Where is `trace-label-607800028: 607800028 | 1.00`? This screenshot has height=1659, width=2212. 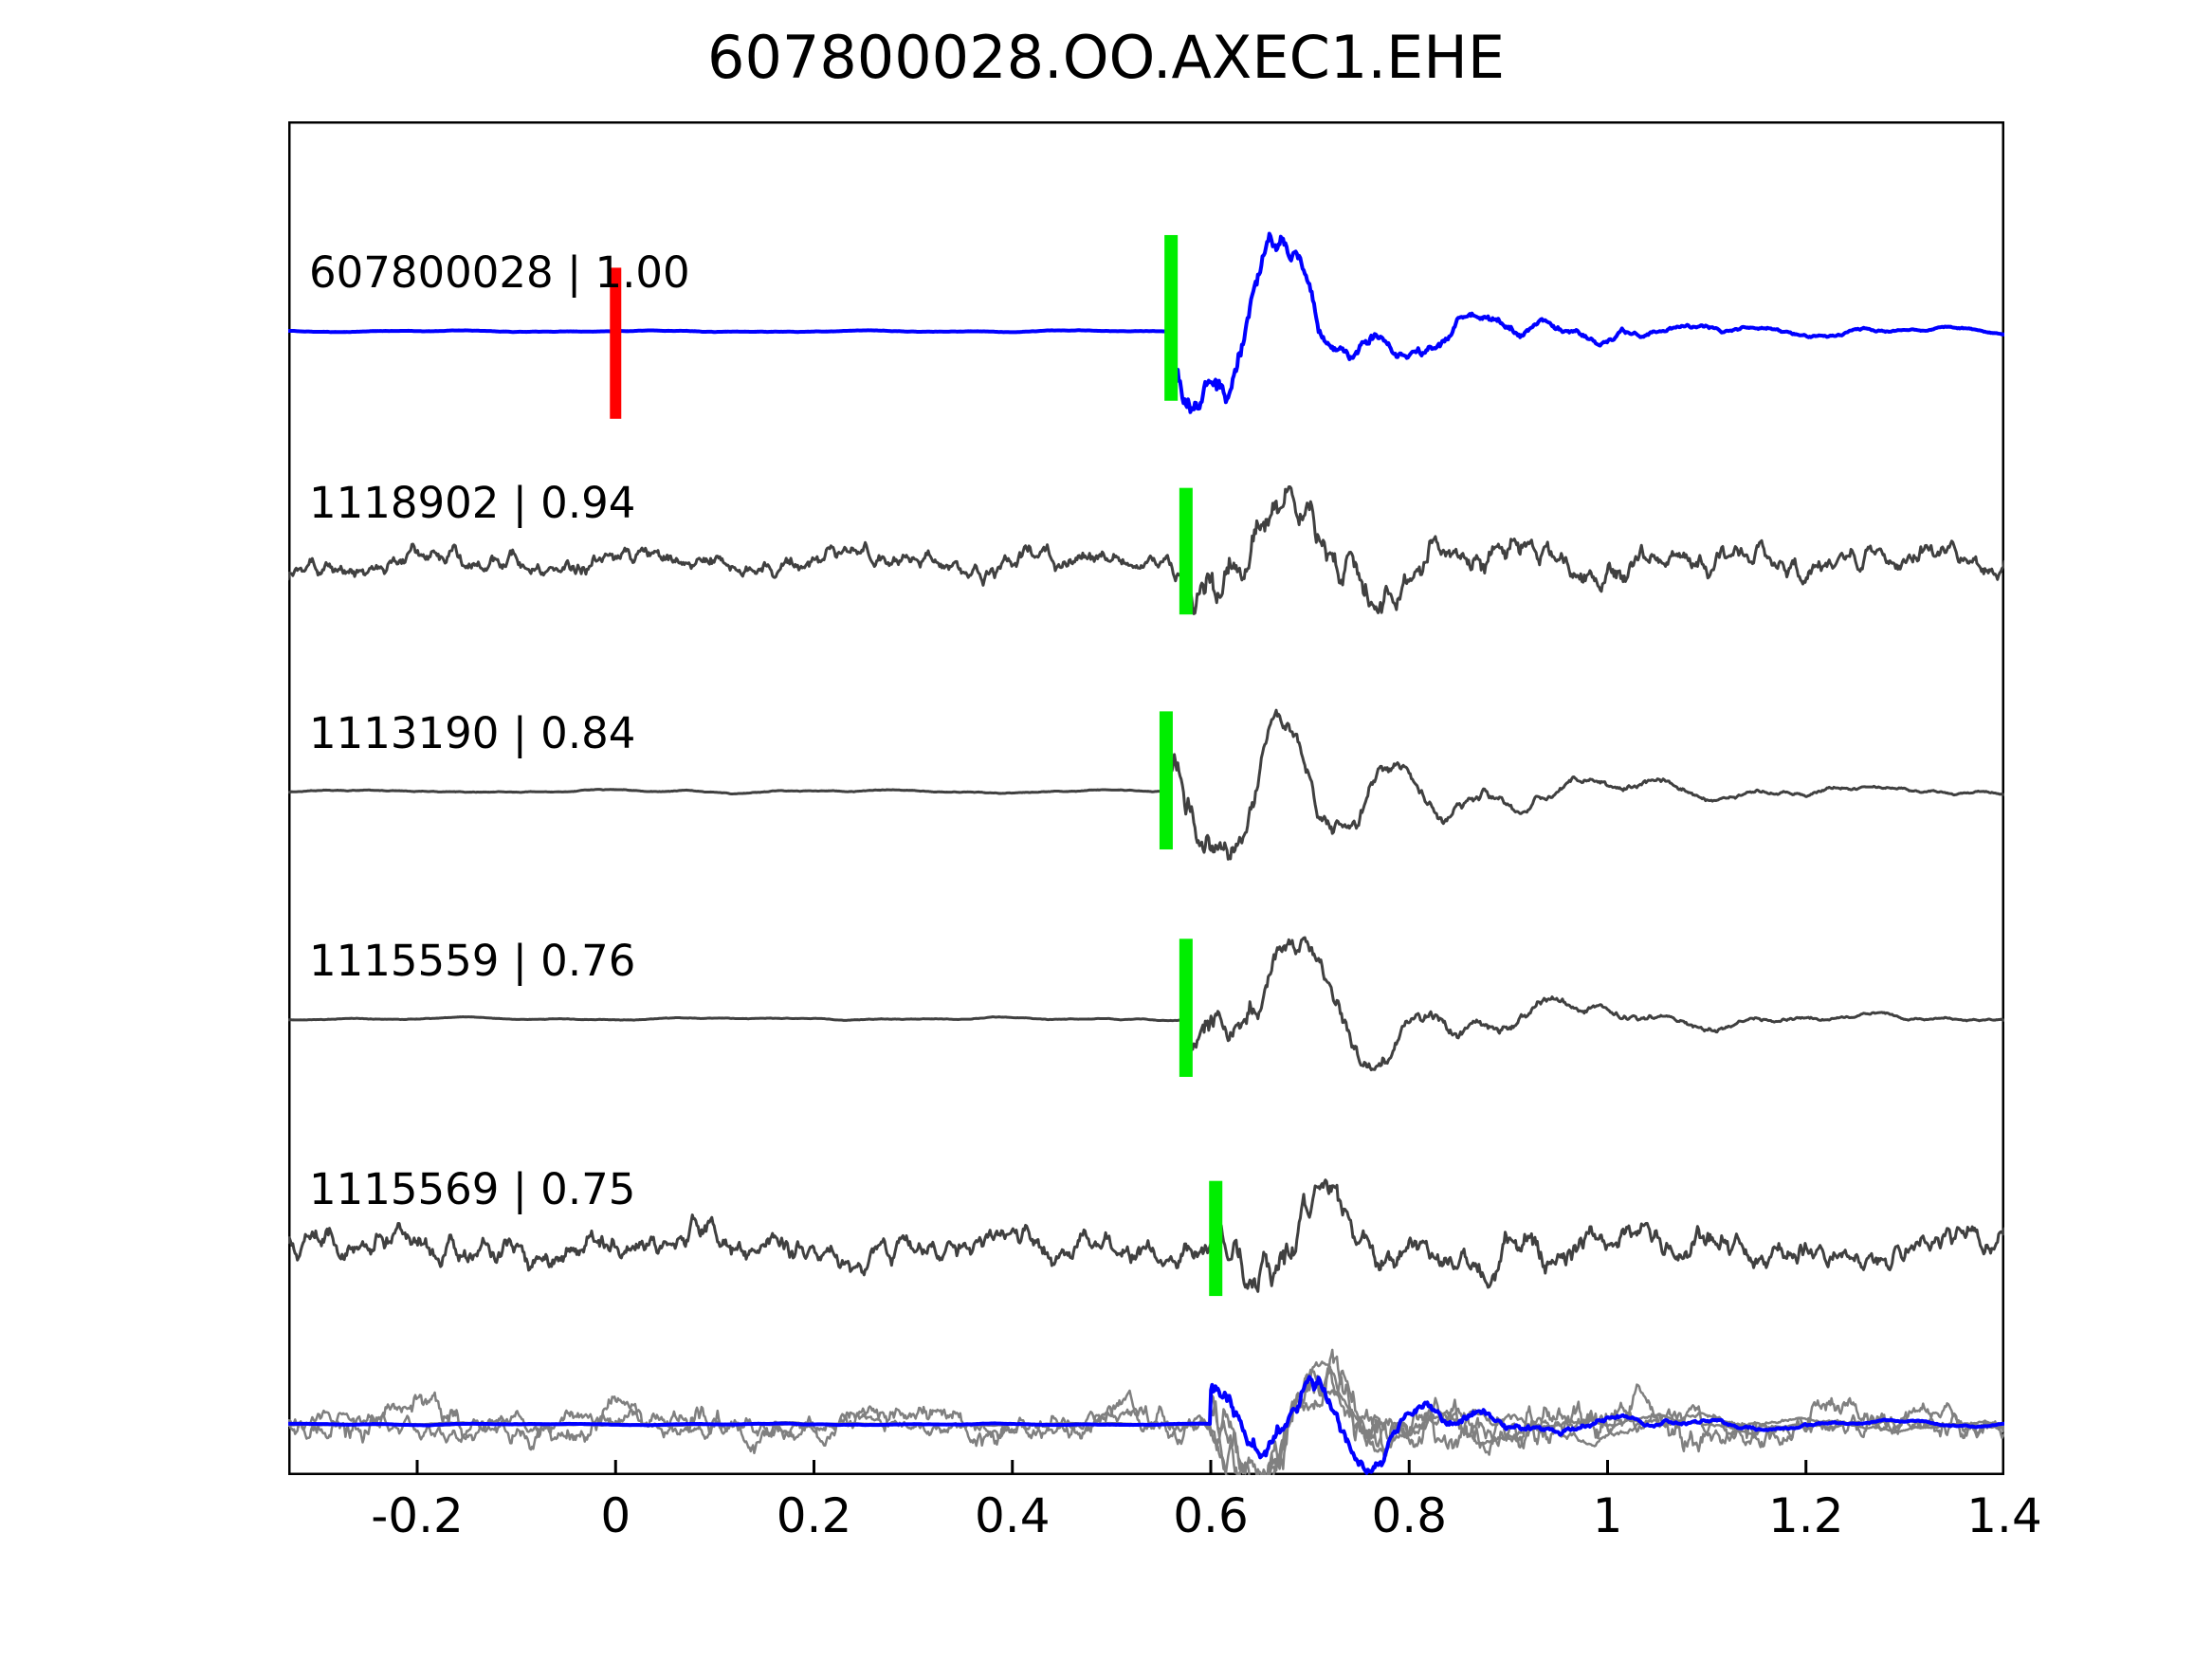 trace-label-607800028: 607800028 | 1.00 is located at coordinates (499, 273).